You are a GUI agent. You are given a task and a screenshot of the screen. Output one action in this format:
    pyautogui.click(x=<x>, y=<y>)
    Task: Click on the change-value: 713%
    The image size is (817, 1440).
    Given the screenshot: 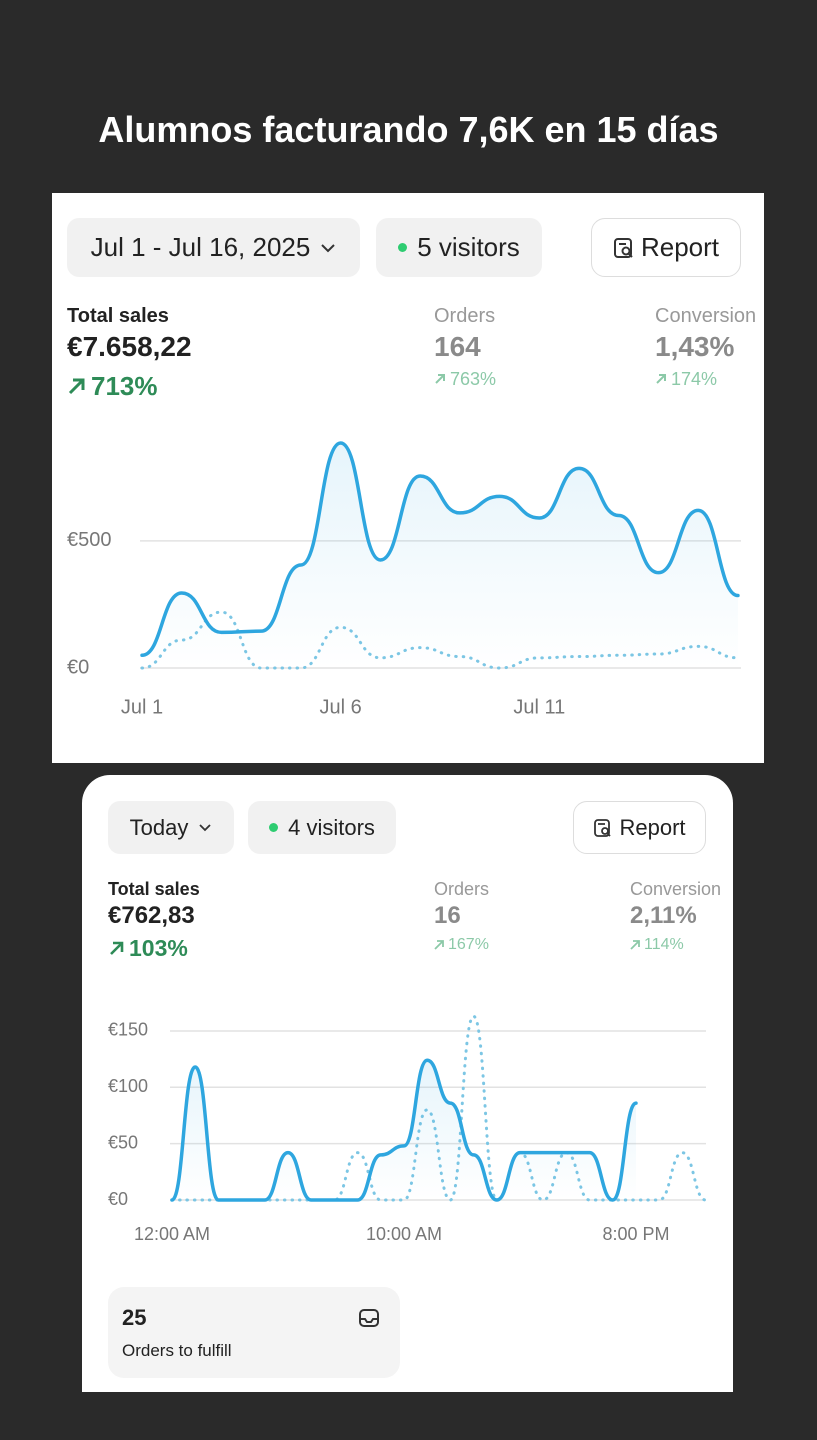 What is the action you would take?
    pyautogui.click(x=124, y=386)
    